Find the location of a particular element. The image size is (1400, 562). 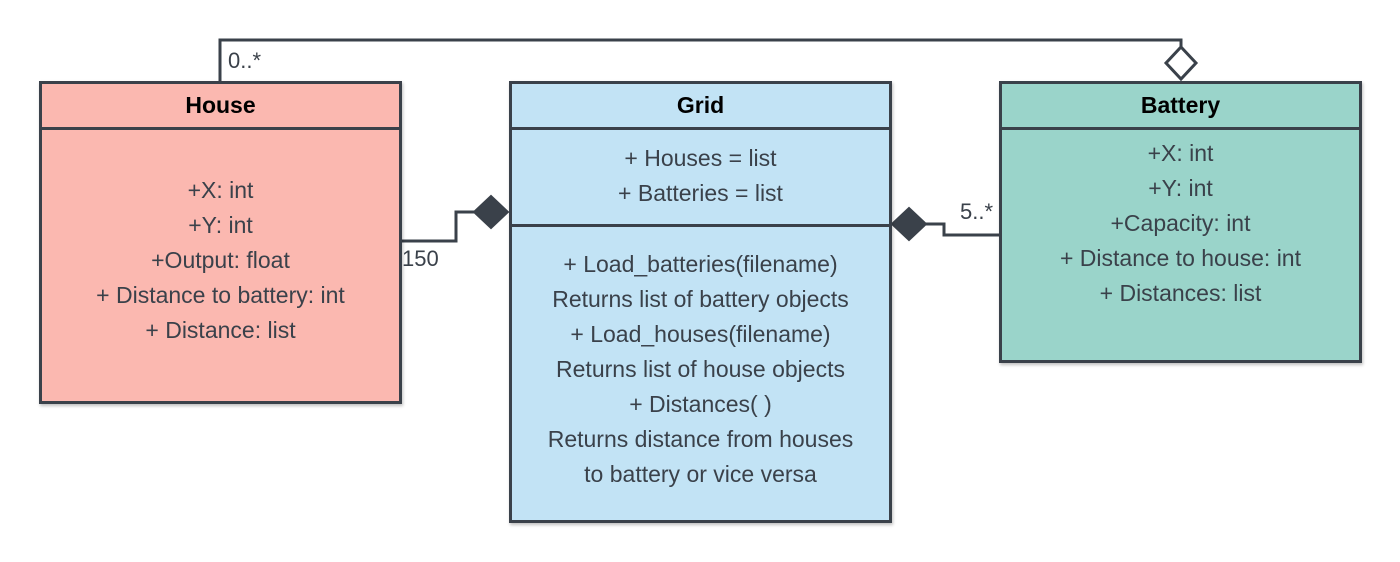

grid-attribute: + Batteries = list is located at coordinates (700, 193).